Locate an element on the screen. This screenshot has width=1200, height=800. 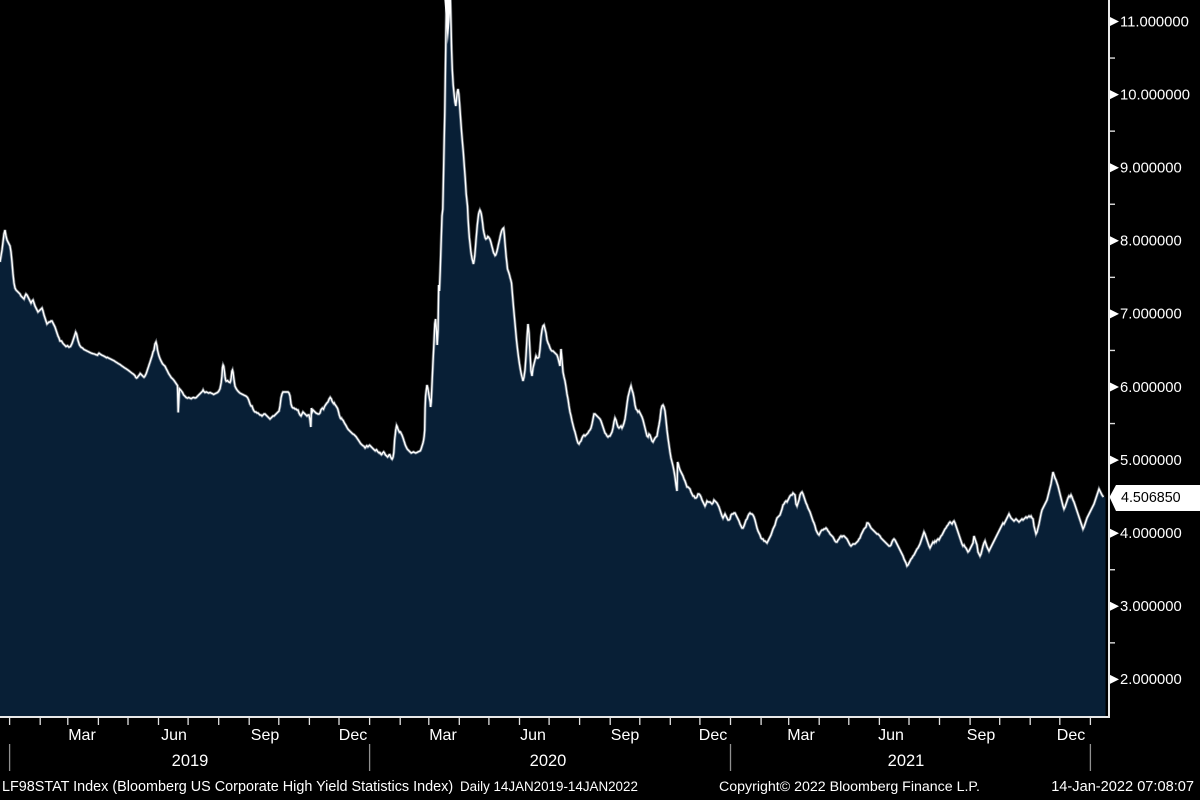
svg-text: 10.000000 is located at coordinates (1155, 95).